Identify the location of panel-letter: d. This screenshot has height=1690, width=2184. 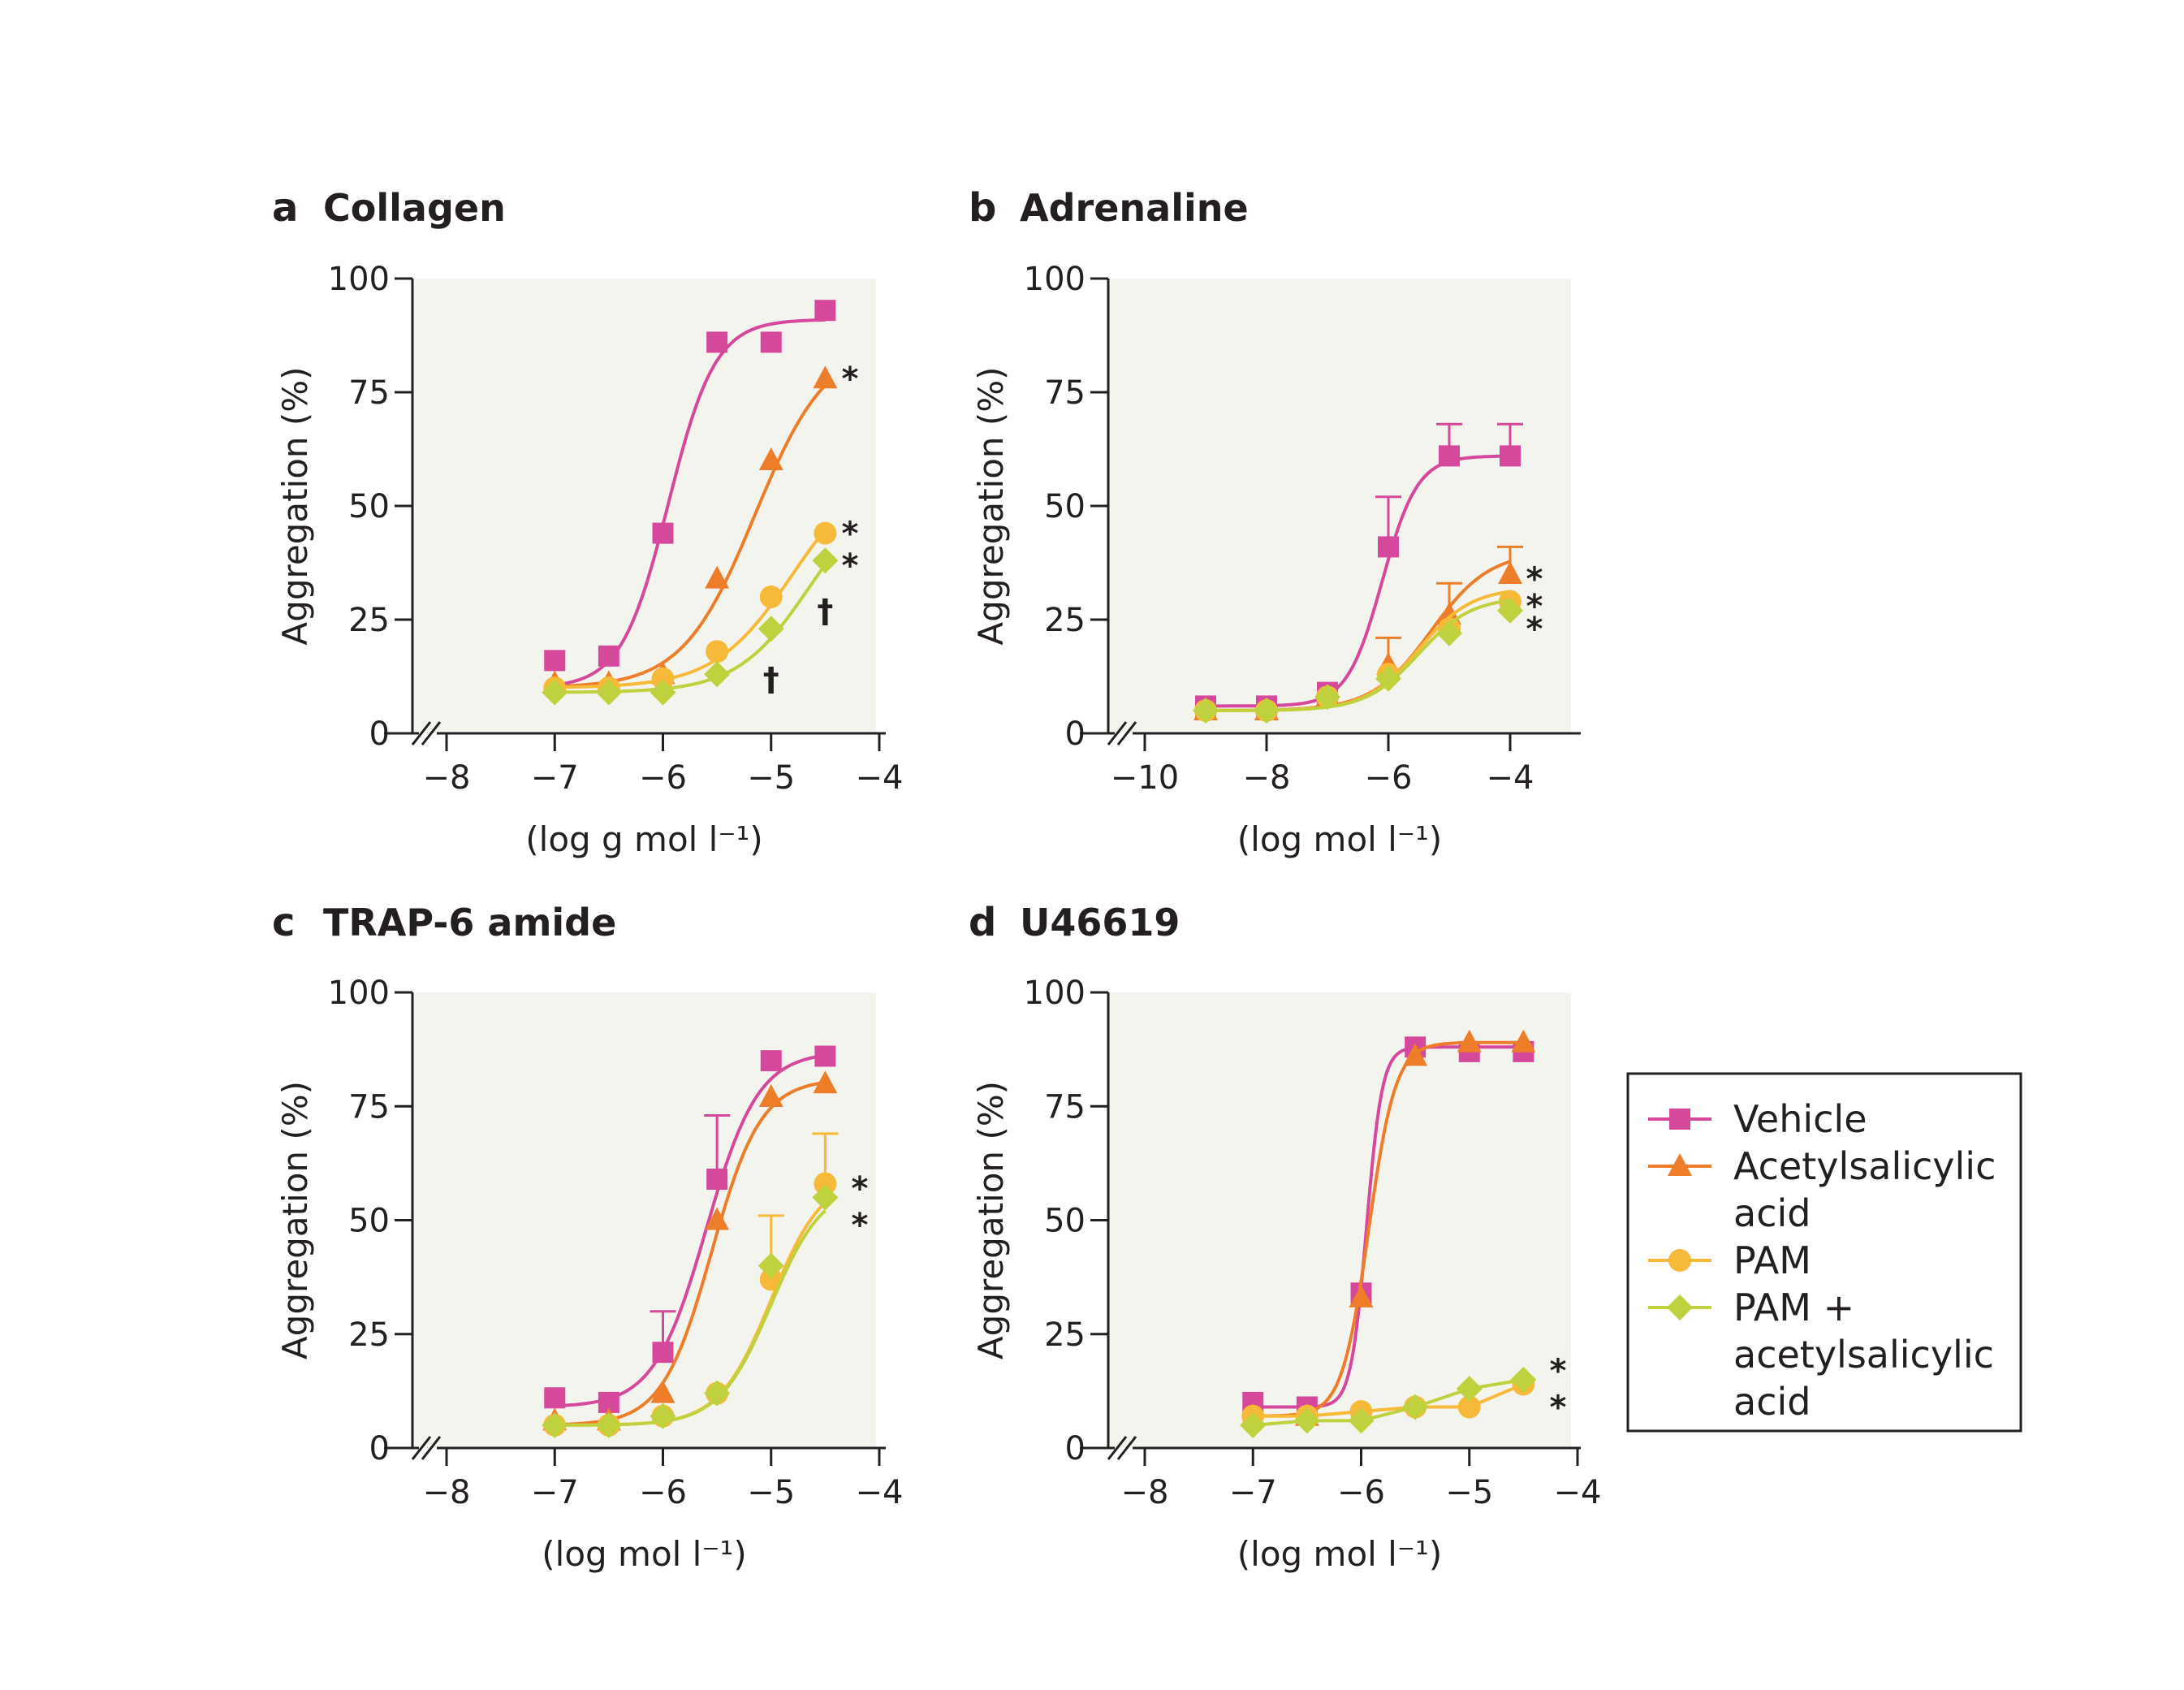
(983, 922).